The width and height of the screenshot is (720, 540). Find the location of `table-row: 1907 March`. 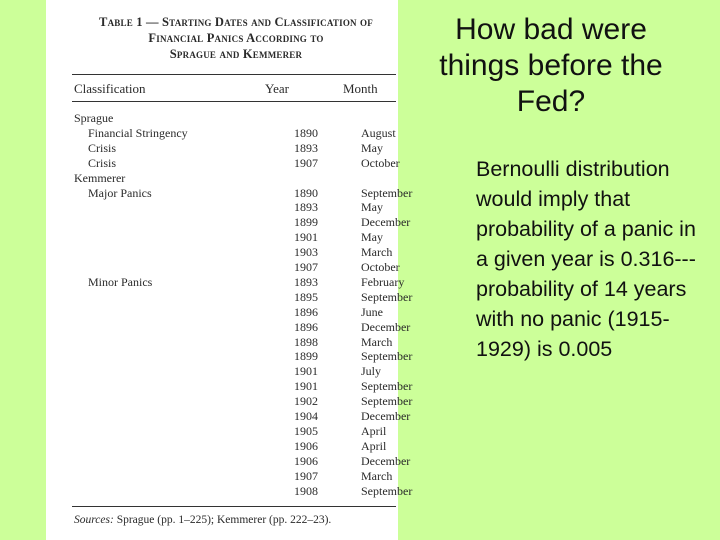

table-row: 1907 March is located at coordinates (234, 476).